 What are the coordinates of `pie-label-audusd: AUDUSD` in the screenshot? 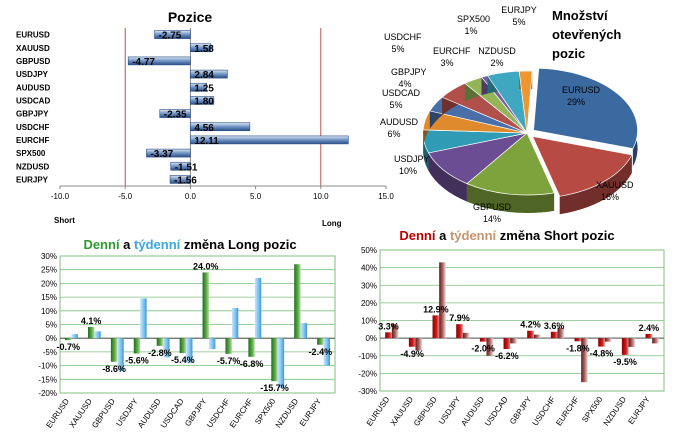 It's located at (399, 122).